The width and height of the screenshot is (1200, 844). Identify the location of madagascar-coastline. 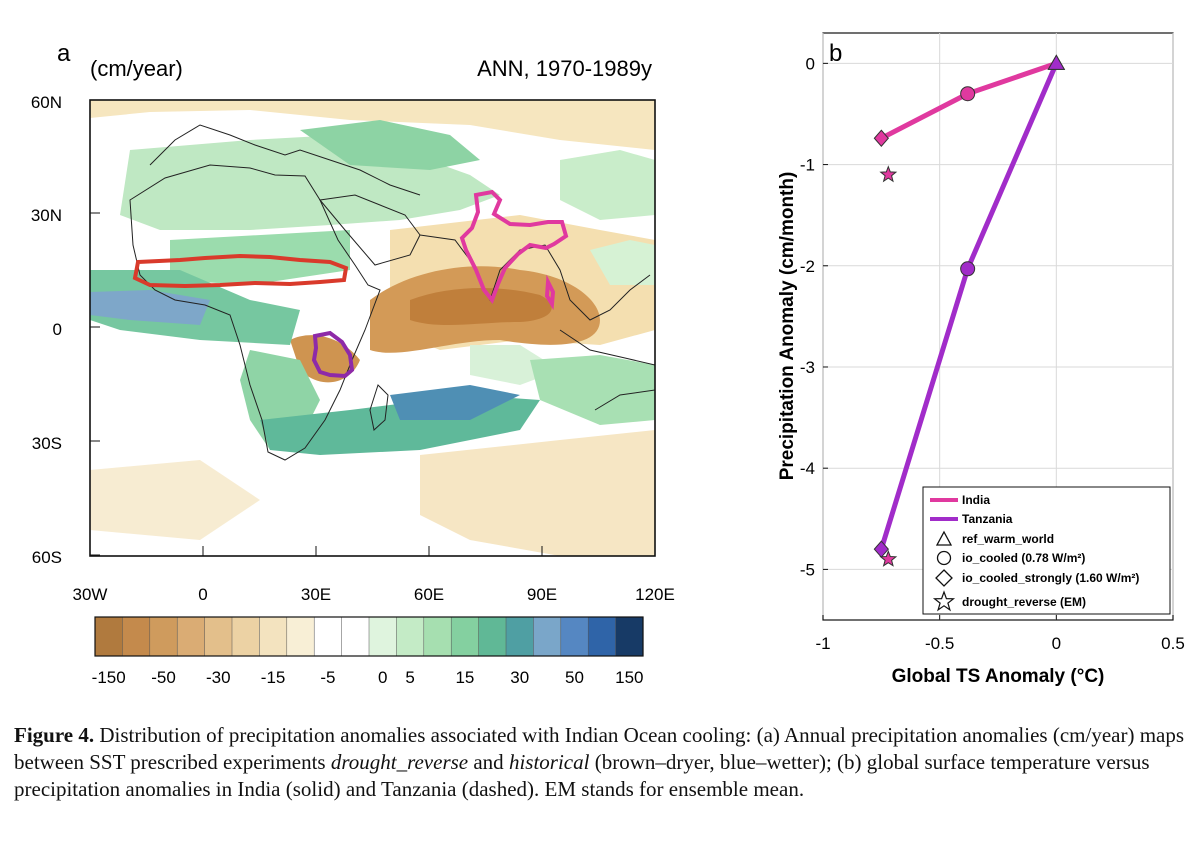
(379, 407).